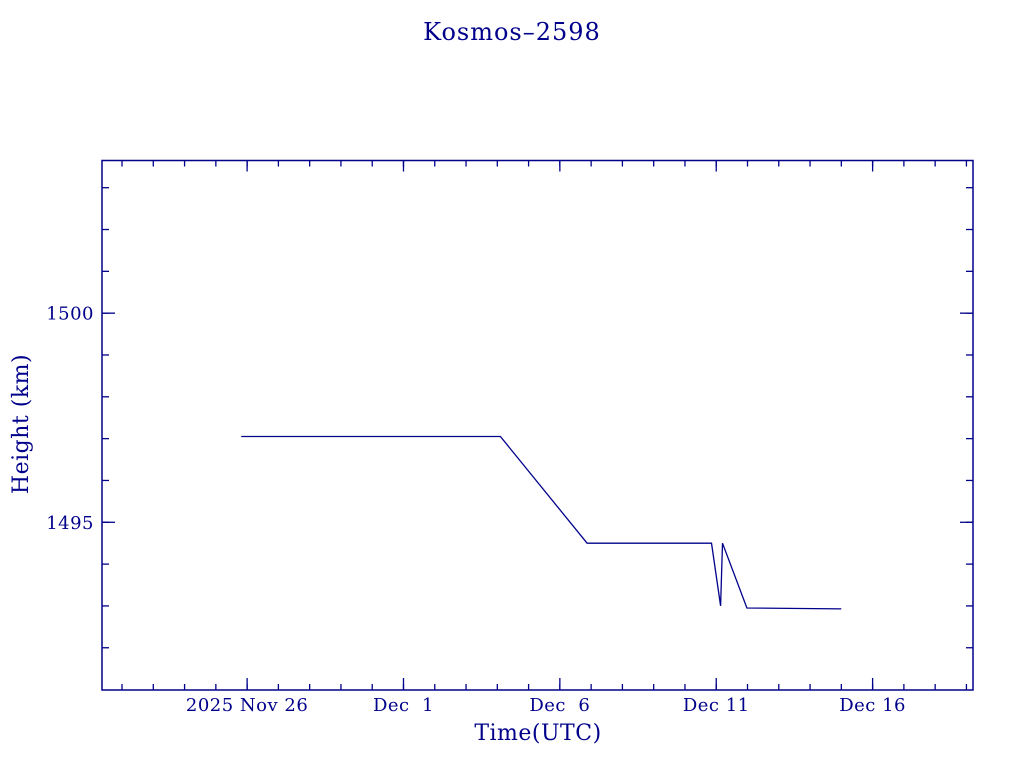 This screenshot has height=768, width=1024. What do you see at coordinates (512, 32) in the screenshot?
I see `chart-title: Kosmos–2598` at bounding box center [512, 32].